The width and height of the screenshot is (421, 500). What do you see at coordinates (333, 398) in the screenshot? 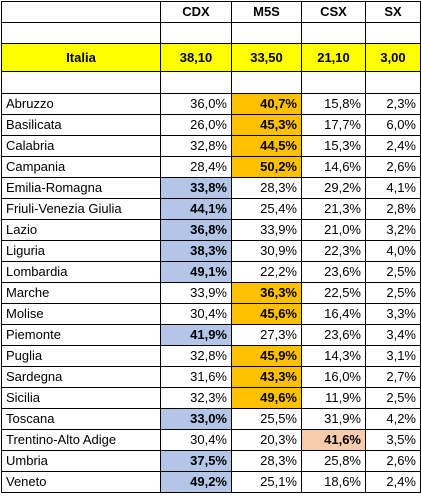
I see `value-cell-csx: 11,9%` at bounding box center [333, 398].